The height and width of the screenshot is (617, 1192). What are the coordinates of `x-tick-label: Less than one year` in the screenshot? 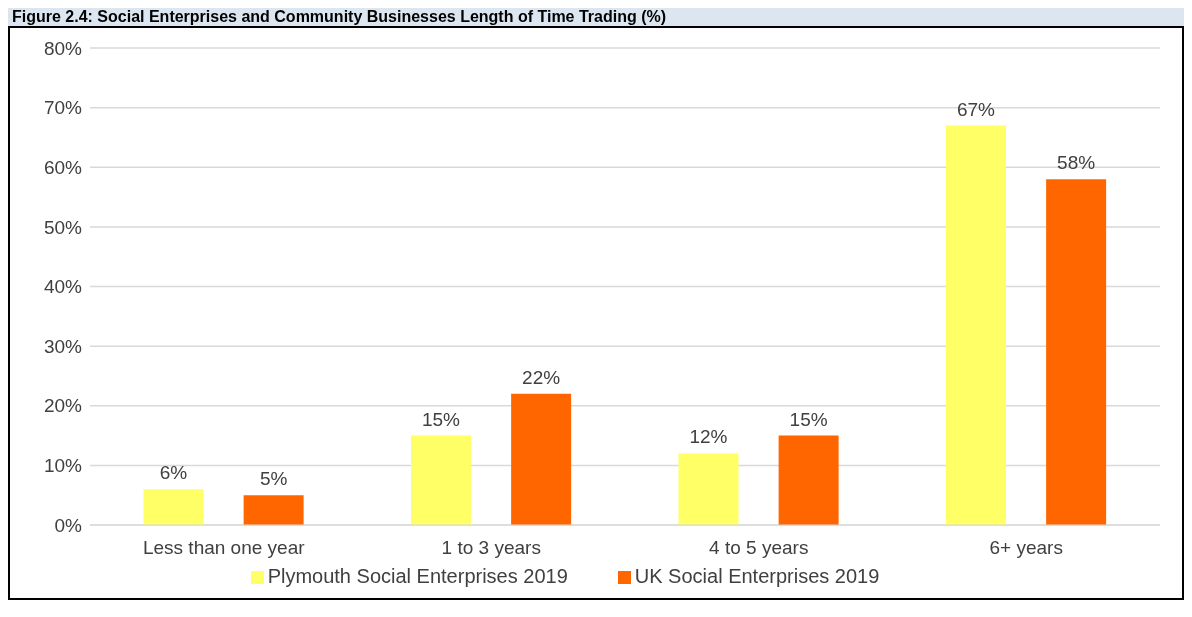 It's located at (224, 548).